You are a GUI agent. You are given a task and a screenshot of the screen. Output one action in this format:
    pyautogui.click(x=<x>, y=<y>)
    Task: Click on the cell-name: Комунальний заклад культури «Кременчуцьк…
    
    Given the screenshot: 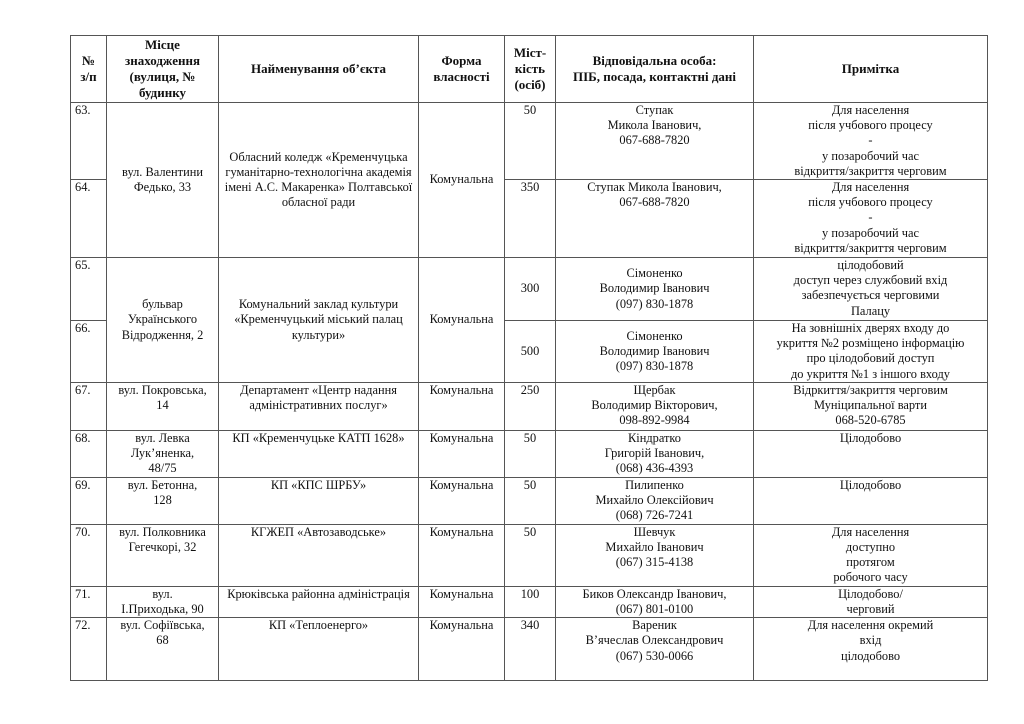 What is the action you would take?
    pyautogui.click(x=318, y=320)
    